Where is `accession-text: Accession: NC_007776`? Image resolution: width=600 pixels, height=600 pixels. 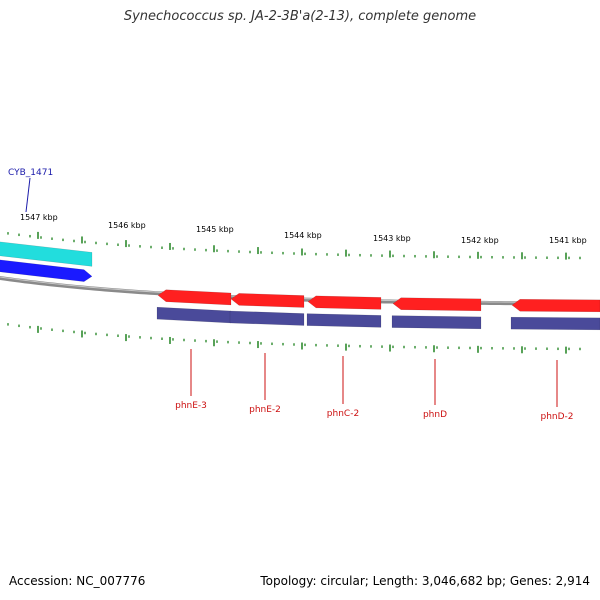 accession-text: Accession: NC_007776 is located at coordinates (77, 581).